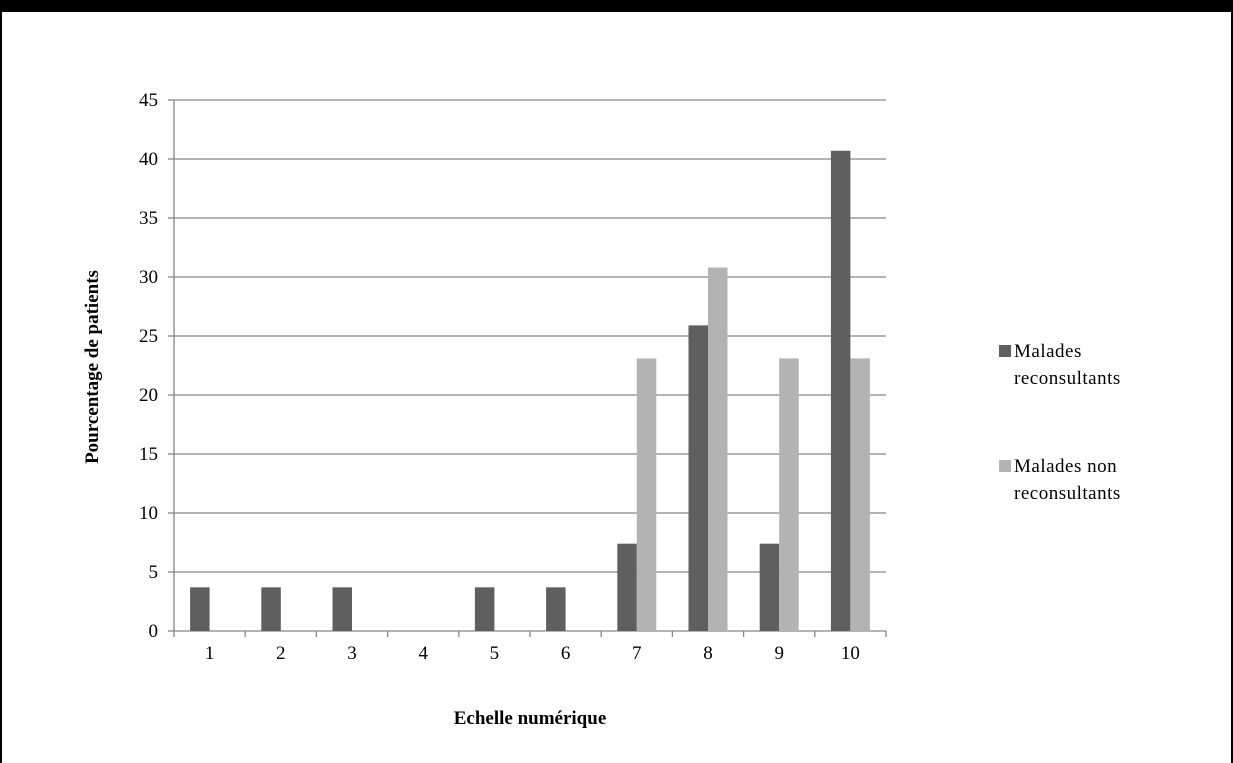 This screenshot has height=763, width=1233. Describe the element at coordinates (566, 653) in the screenshot. I see `x-tick-label: 6` at that location.